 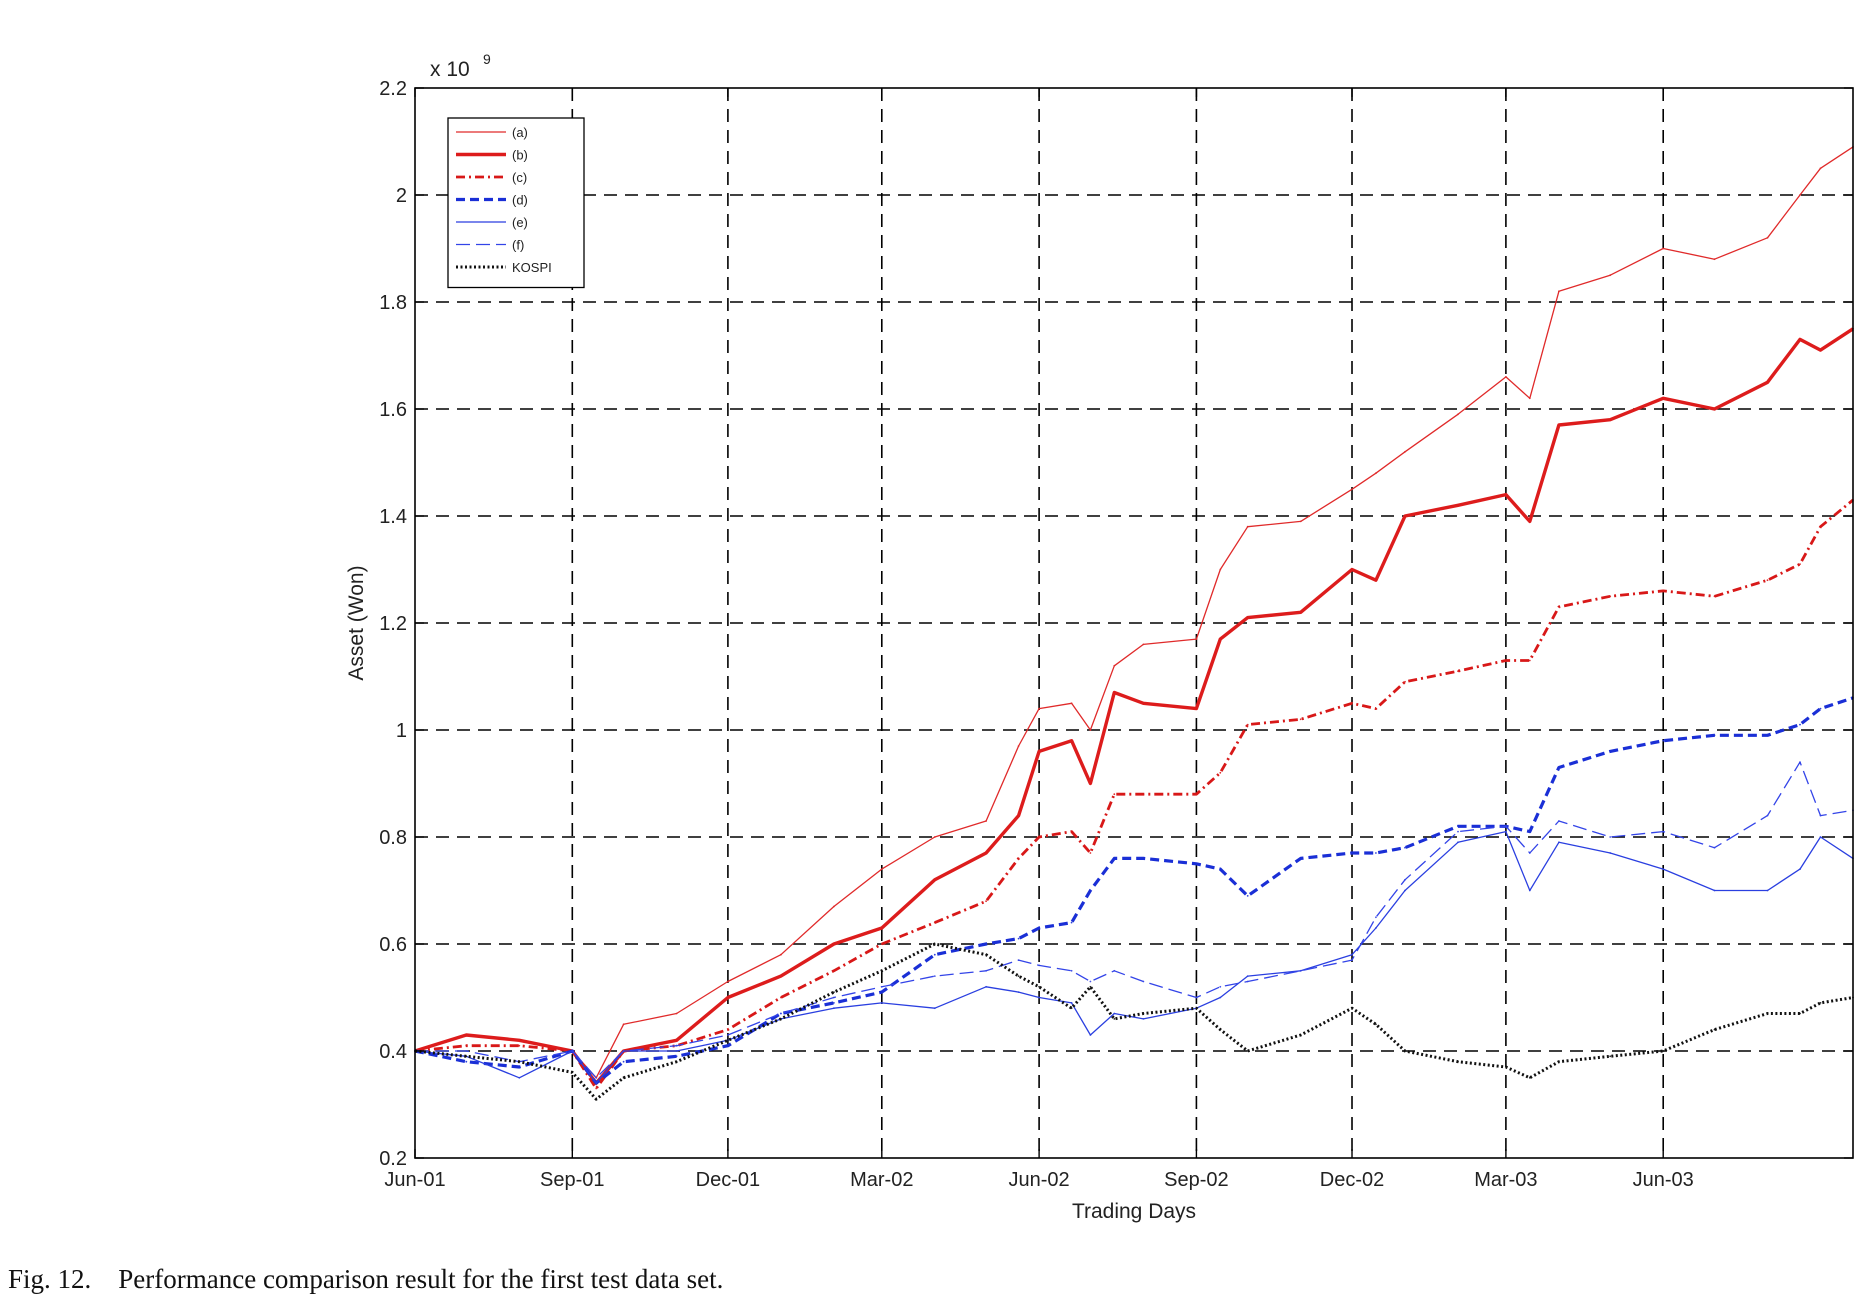 What do you see at coordinates (520, 222) in the screenshot?
I see `legend-label: (e)` at bounding box center [520, 222].